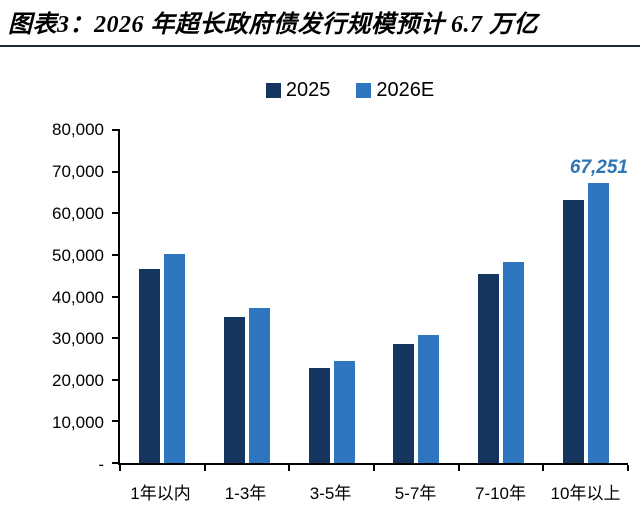  I want to click on x-tick-label: 1-3年, so click(245, 493).